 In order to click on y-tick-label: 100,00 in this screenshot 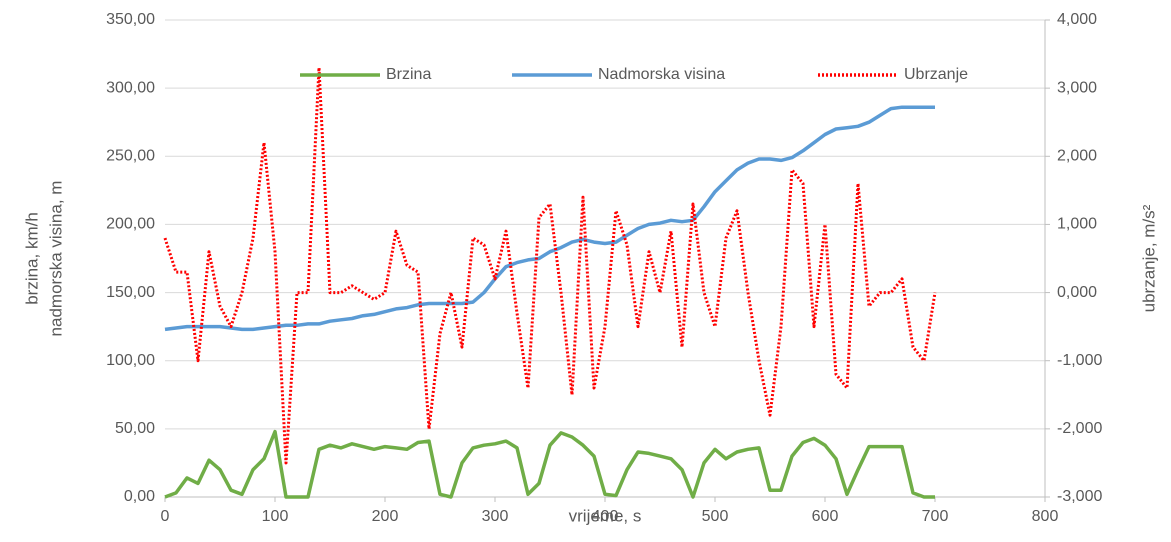, I will do `click(130, 360)`.